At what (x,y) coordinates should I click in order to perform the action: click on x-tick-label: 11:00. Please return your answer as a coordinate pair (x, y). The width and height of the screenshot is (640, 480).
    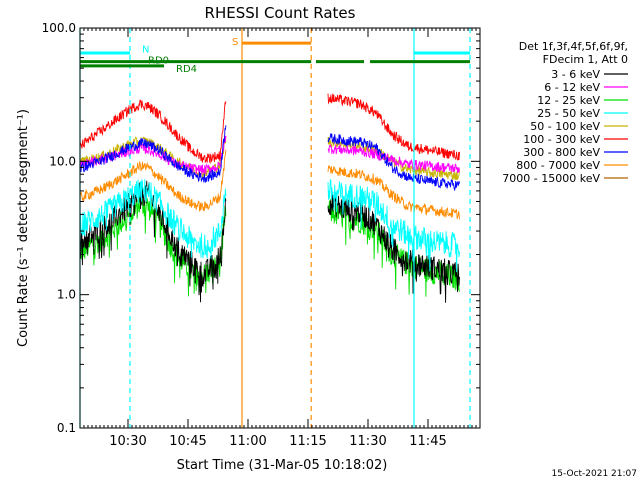
    Looking at the image, I should click on (247, 441).